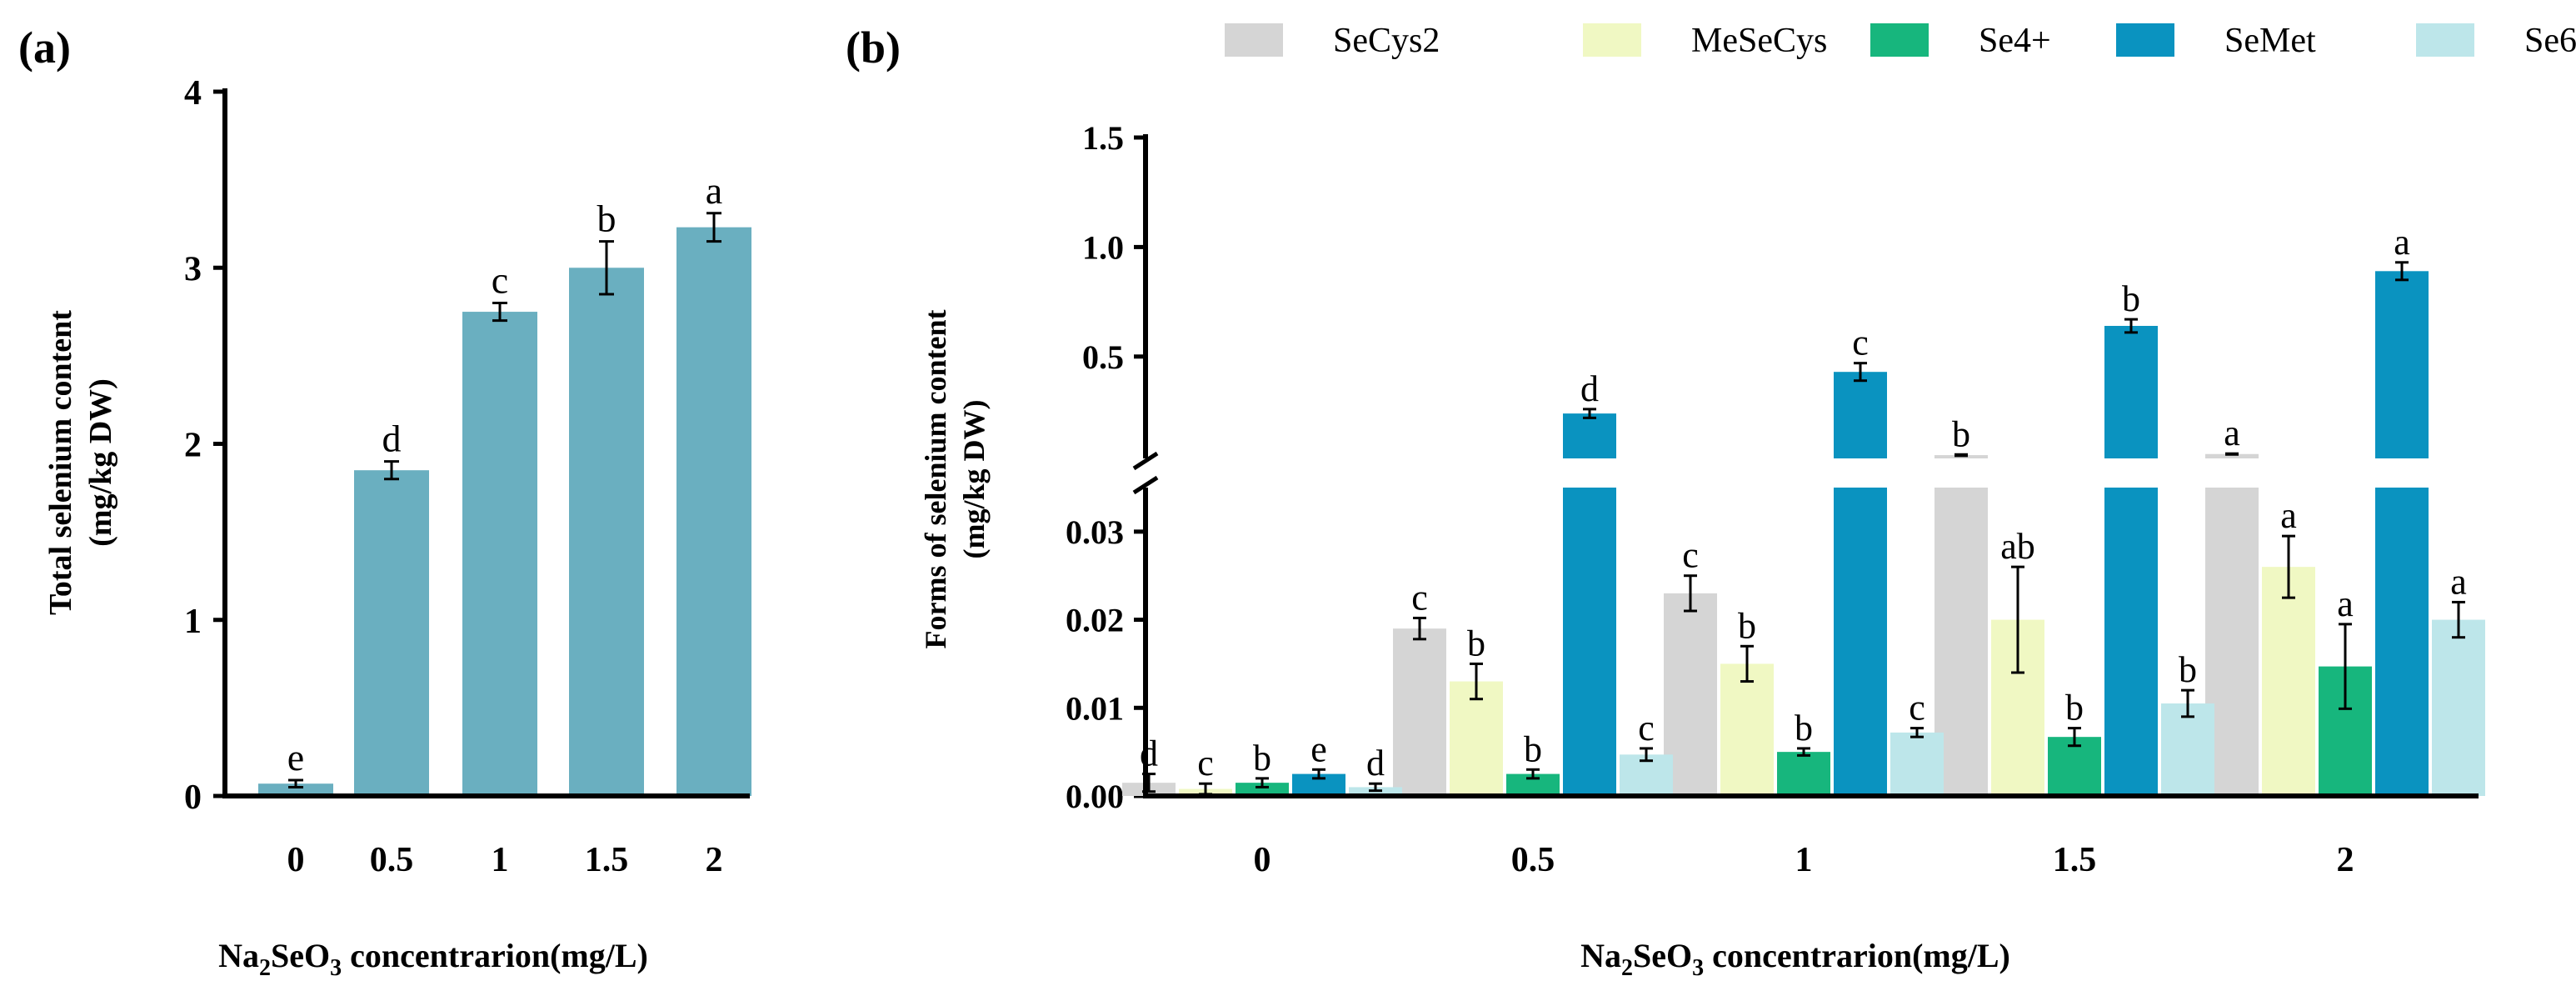  Describe the element at coordinates (295, 757) in the screenshot. I see `panel-a-significance-letter: e` at that location.